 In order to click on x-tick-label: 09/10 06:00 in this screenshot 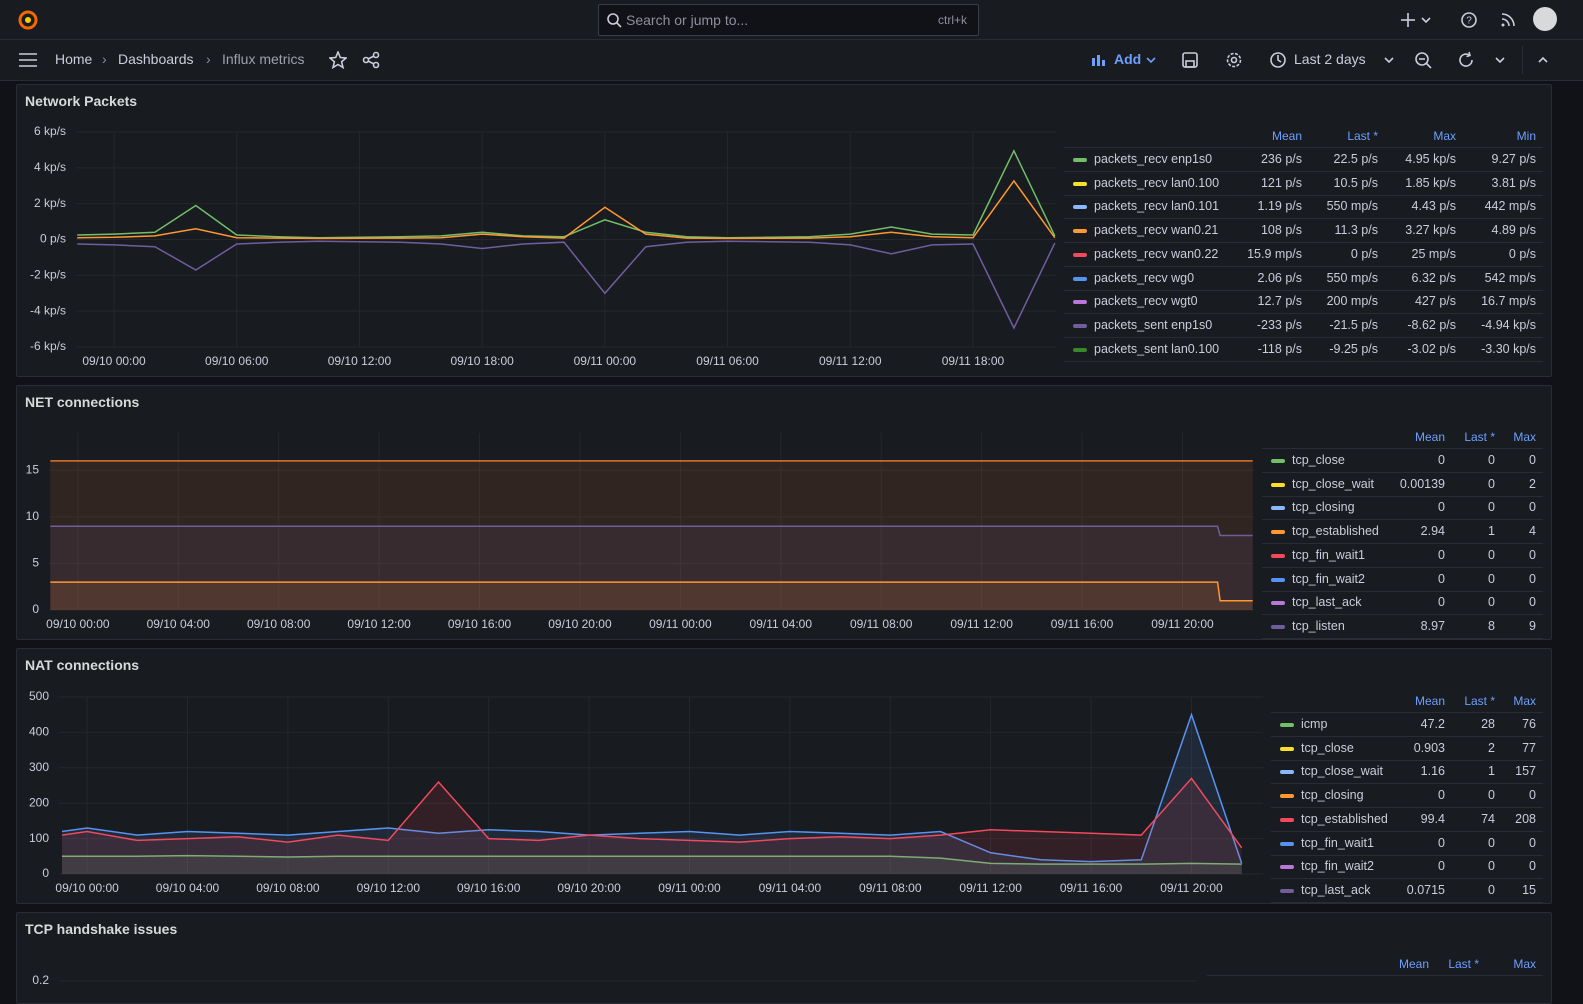, I will do `click(237, 361)`.